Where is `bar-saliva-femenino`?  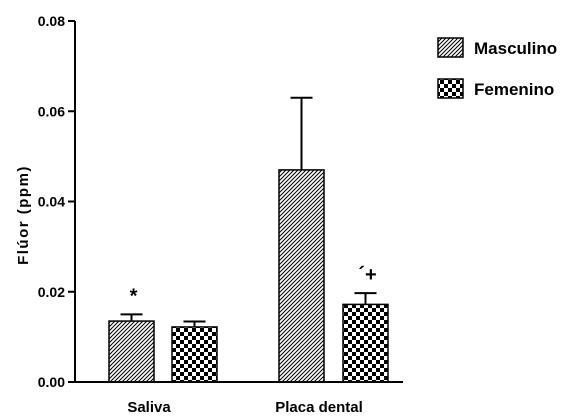 bar-saliva-femenino is located at coordinates (194, 354).